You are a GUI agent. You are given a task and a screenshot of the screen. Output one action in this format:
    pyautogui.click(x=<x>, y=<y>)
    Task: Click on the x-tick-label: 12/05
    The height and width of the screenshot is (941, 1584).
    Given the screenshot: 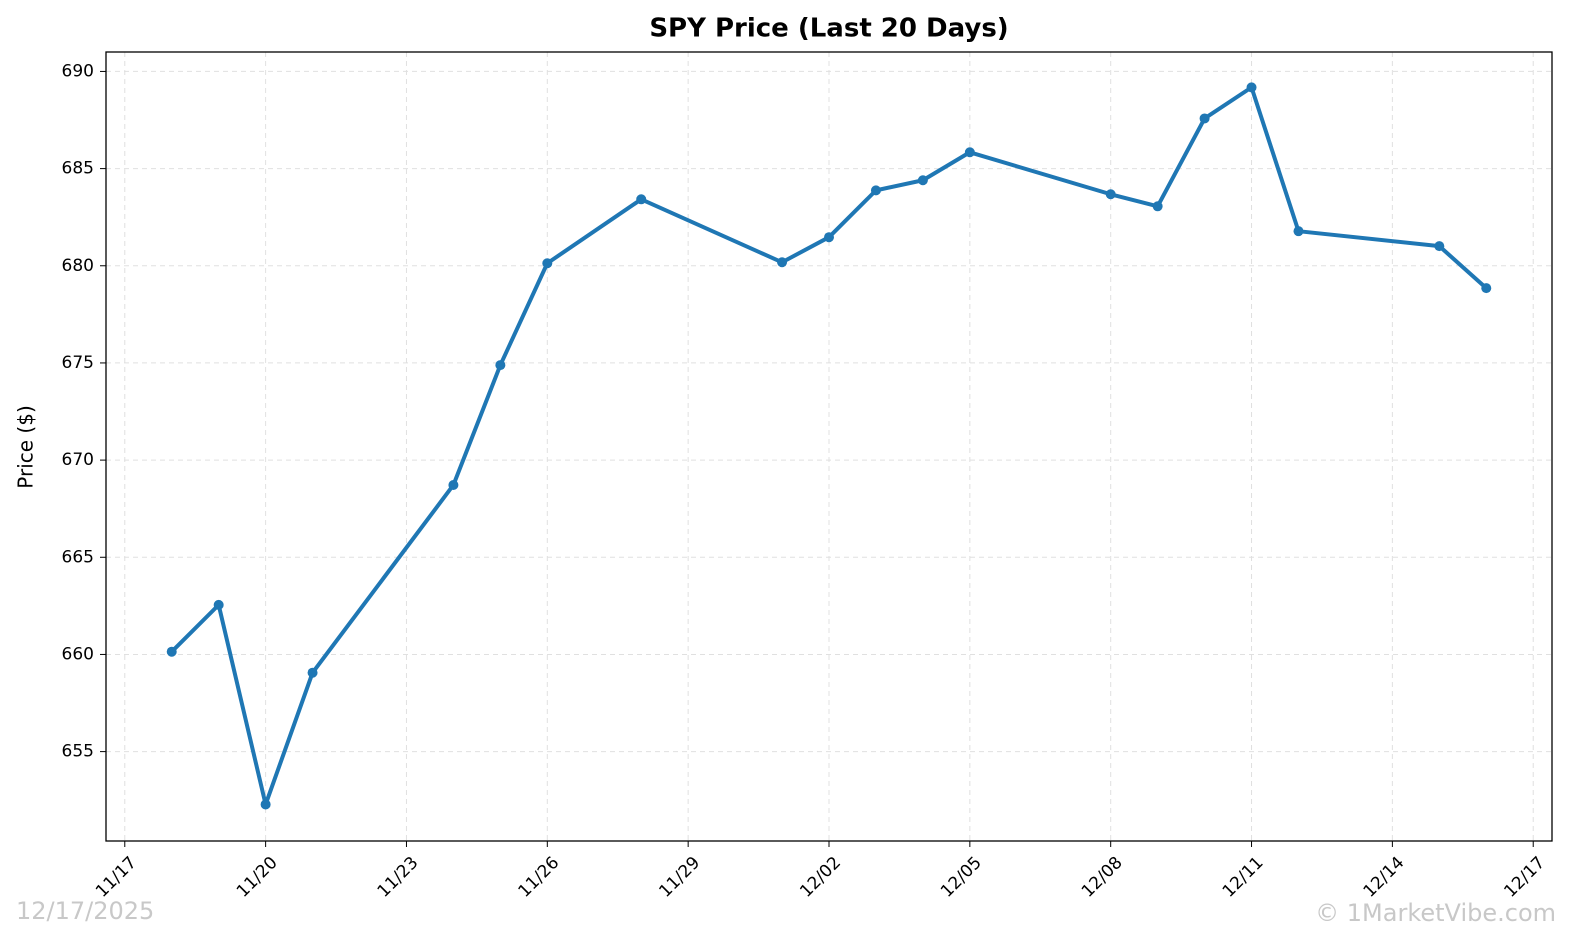 What is the action you would take?
    pyautogui.click(x=961, y=877)
    